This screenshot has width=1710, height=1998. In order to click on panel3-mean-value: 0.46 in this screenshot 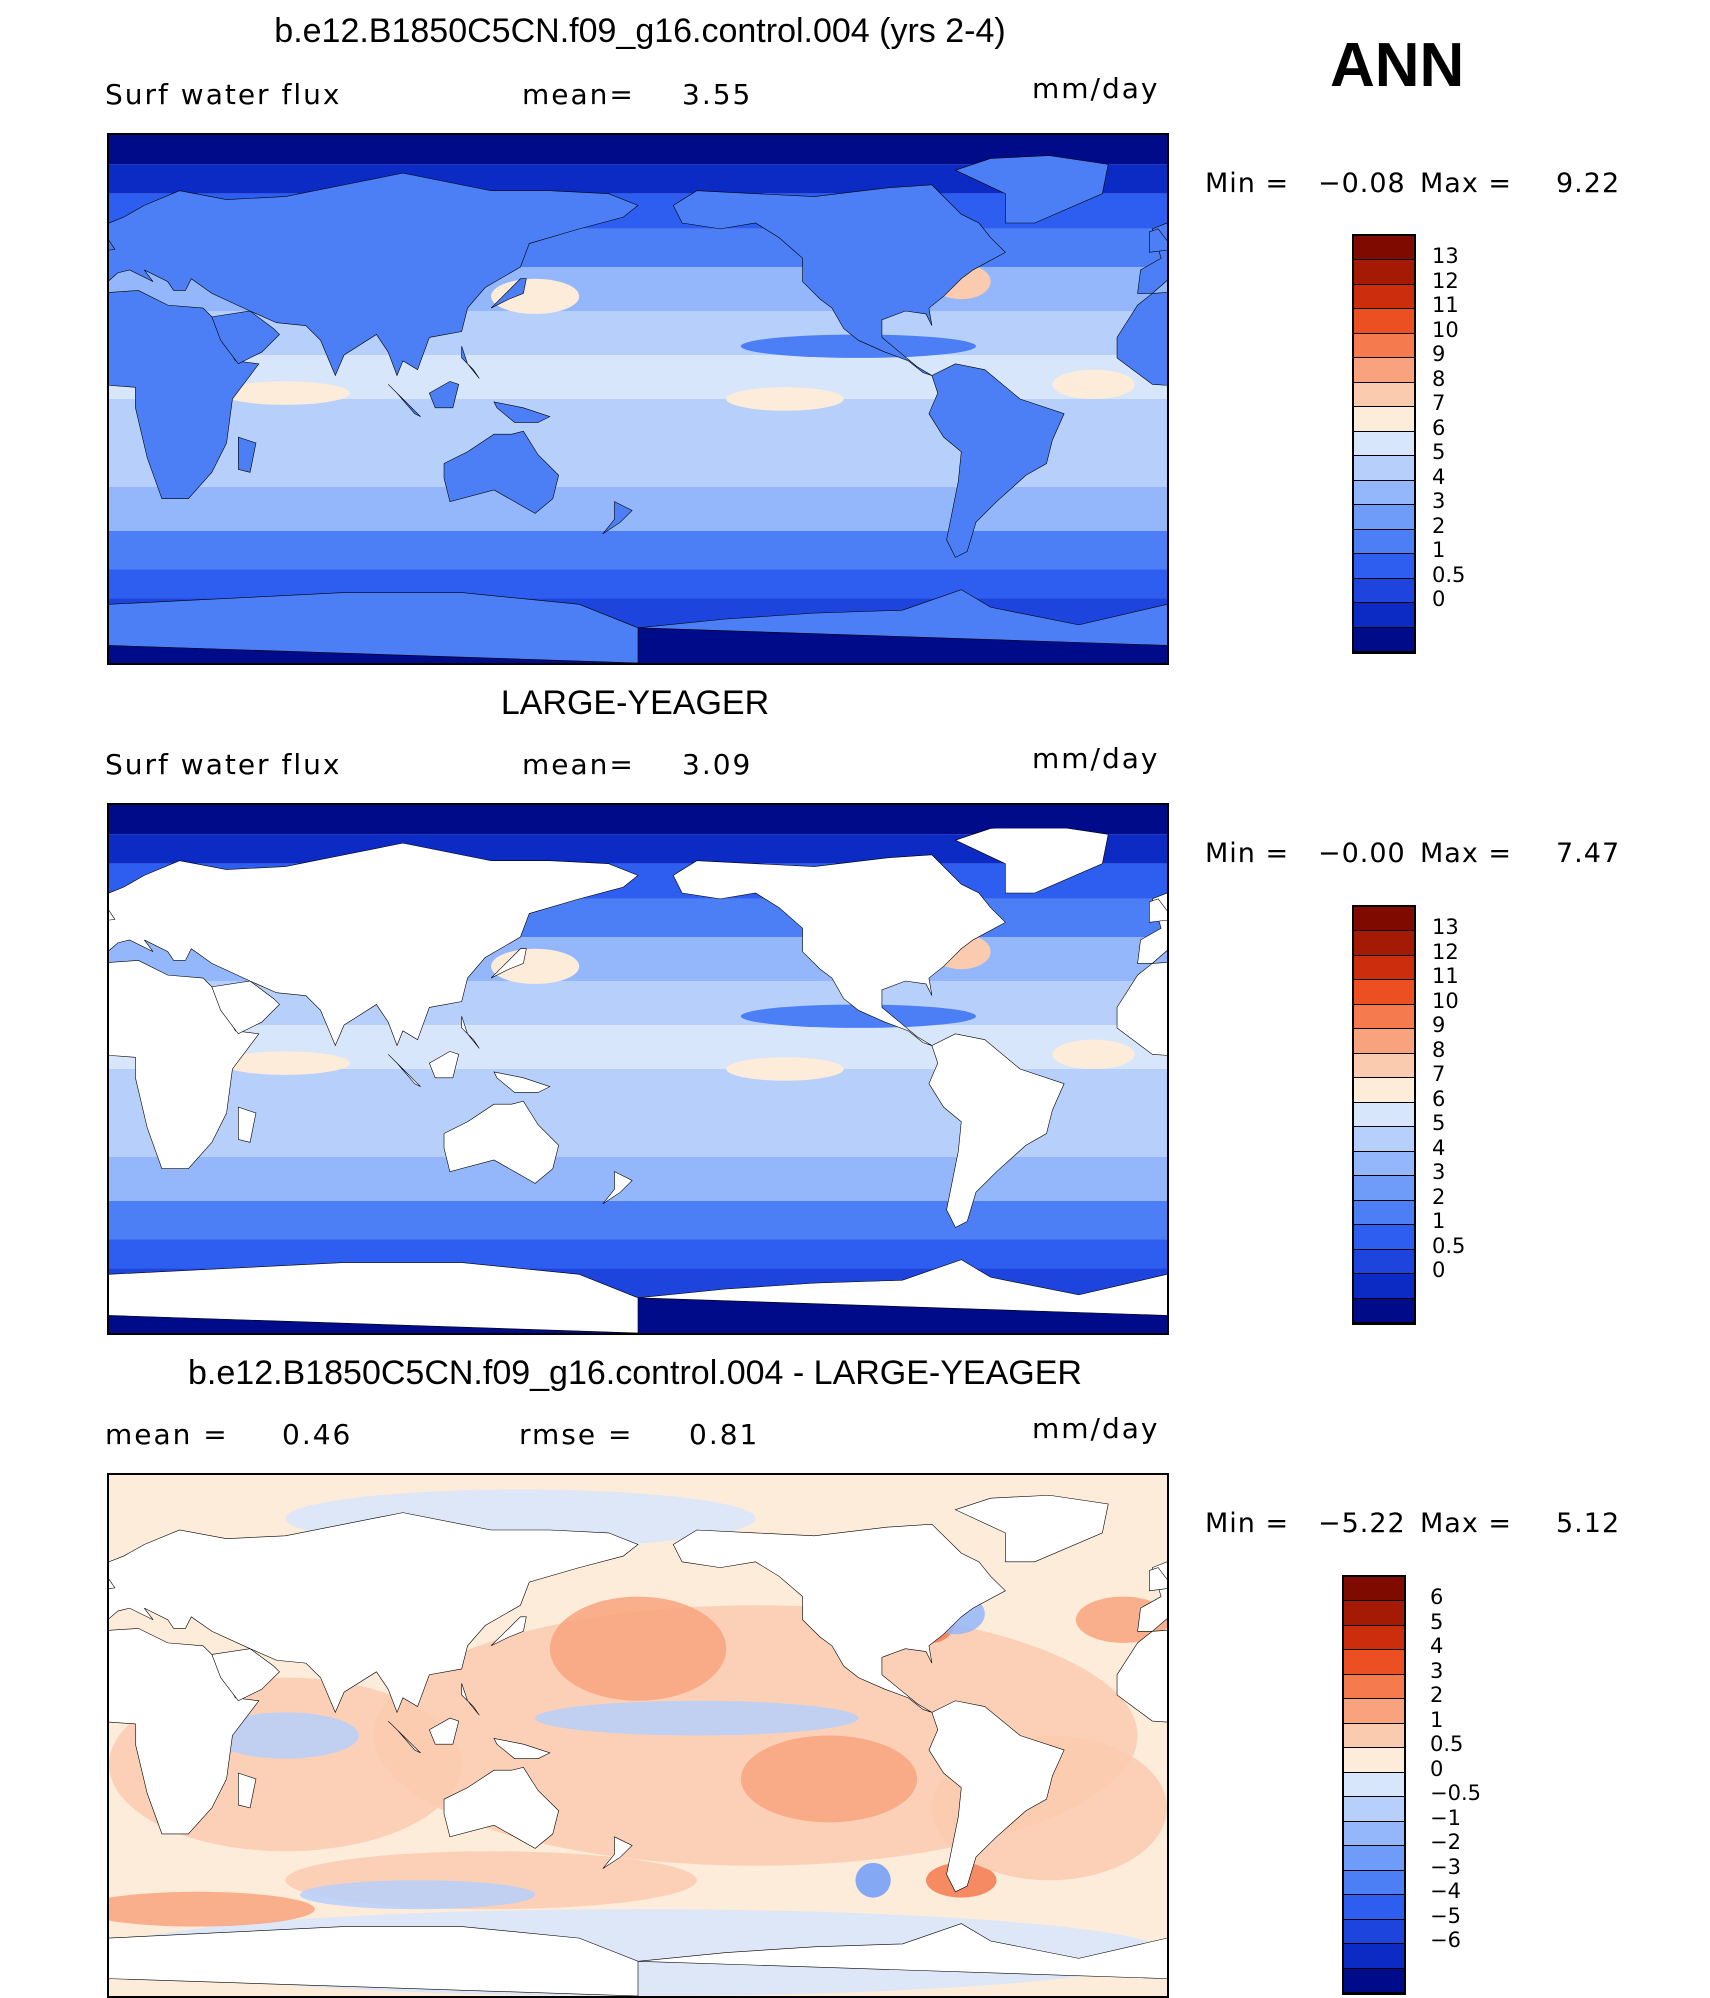, I will do `click(317, 1434)`.